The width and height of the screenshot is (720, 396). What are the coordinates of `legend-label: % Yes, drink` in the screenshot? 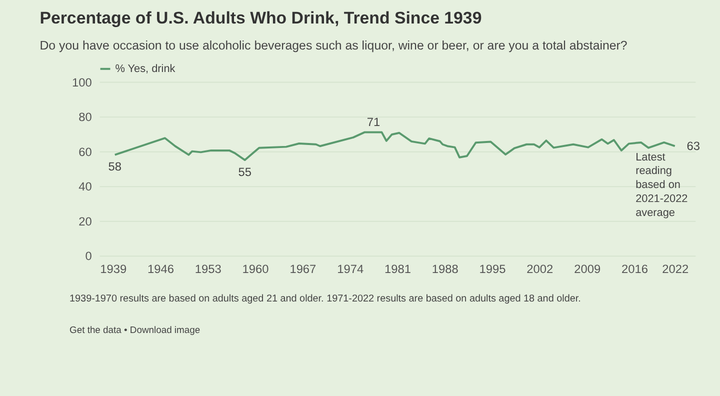 It's located at (145, 68).